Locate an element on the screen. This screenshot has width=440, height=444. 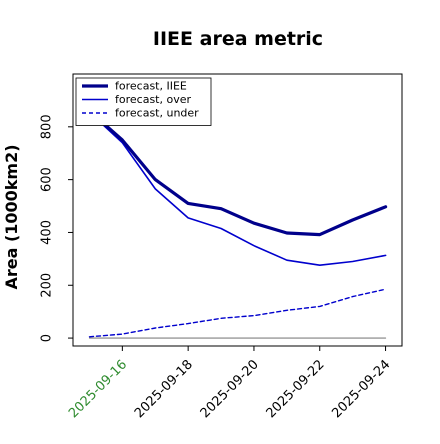
y-tick-label: 200 is located at coordinates (47, 285).